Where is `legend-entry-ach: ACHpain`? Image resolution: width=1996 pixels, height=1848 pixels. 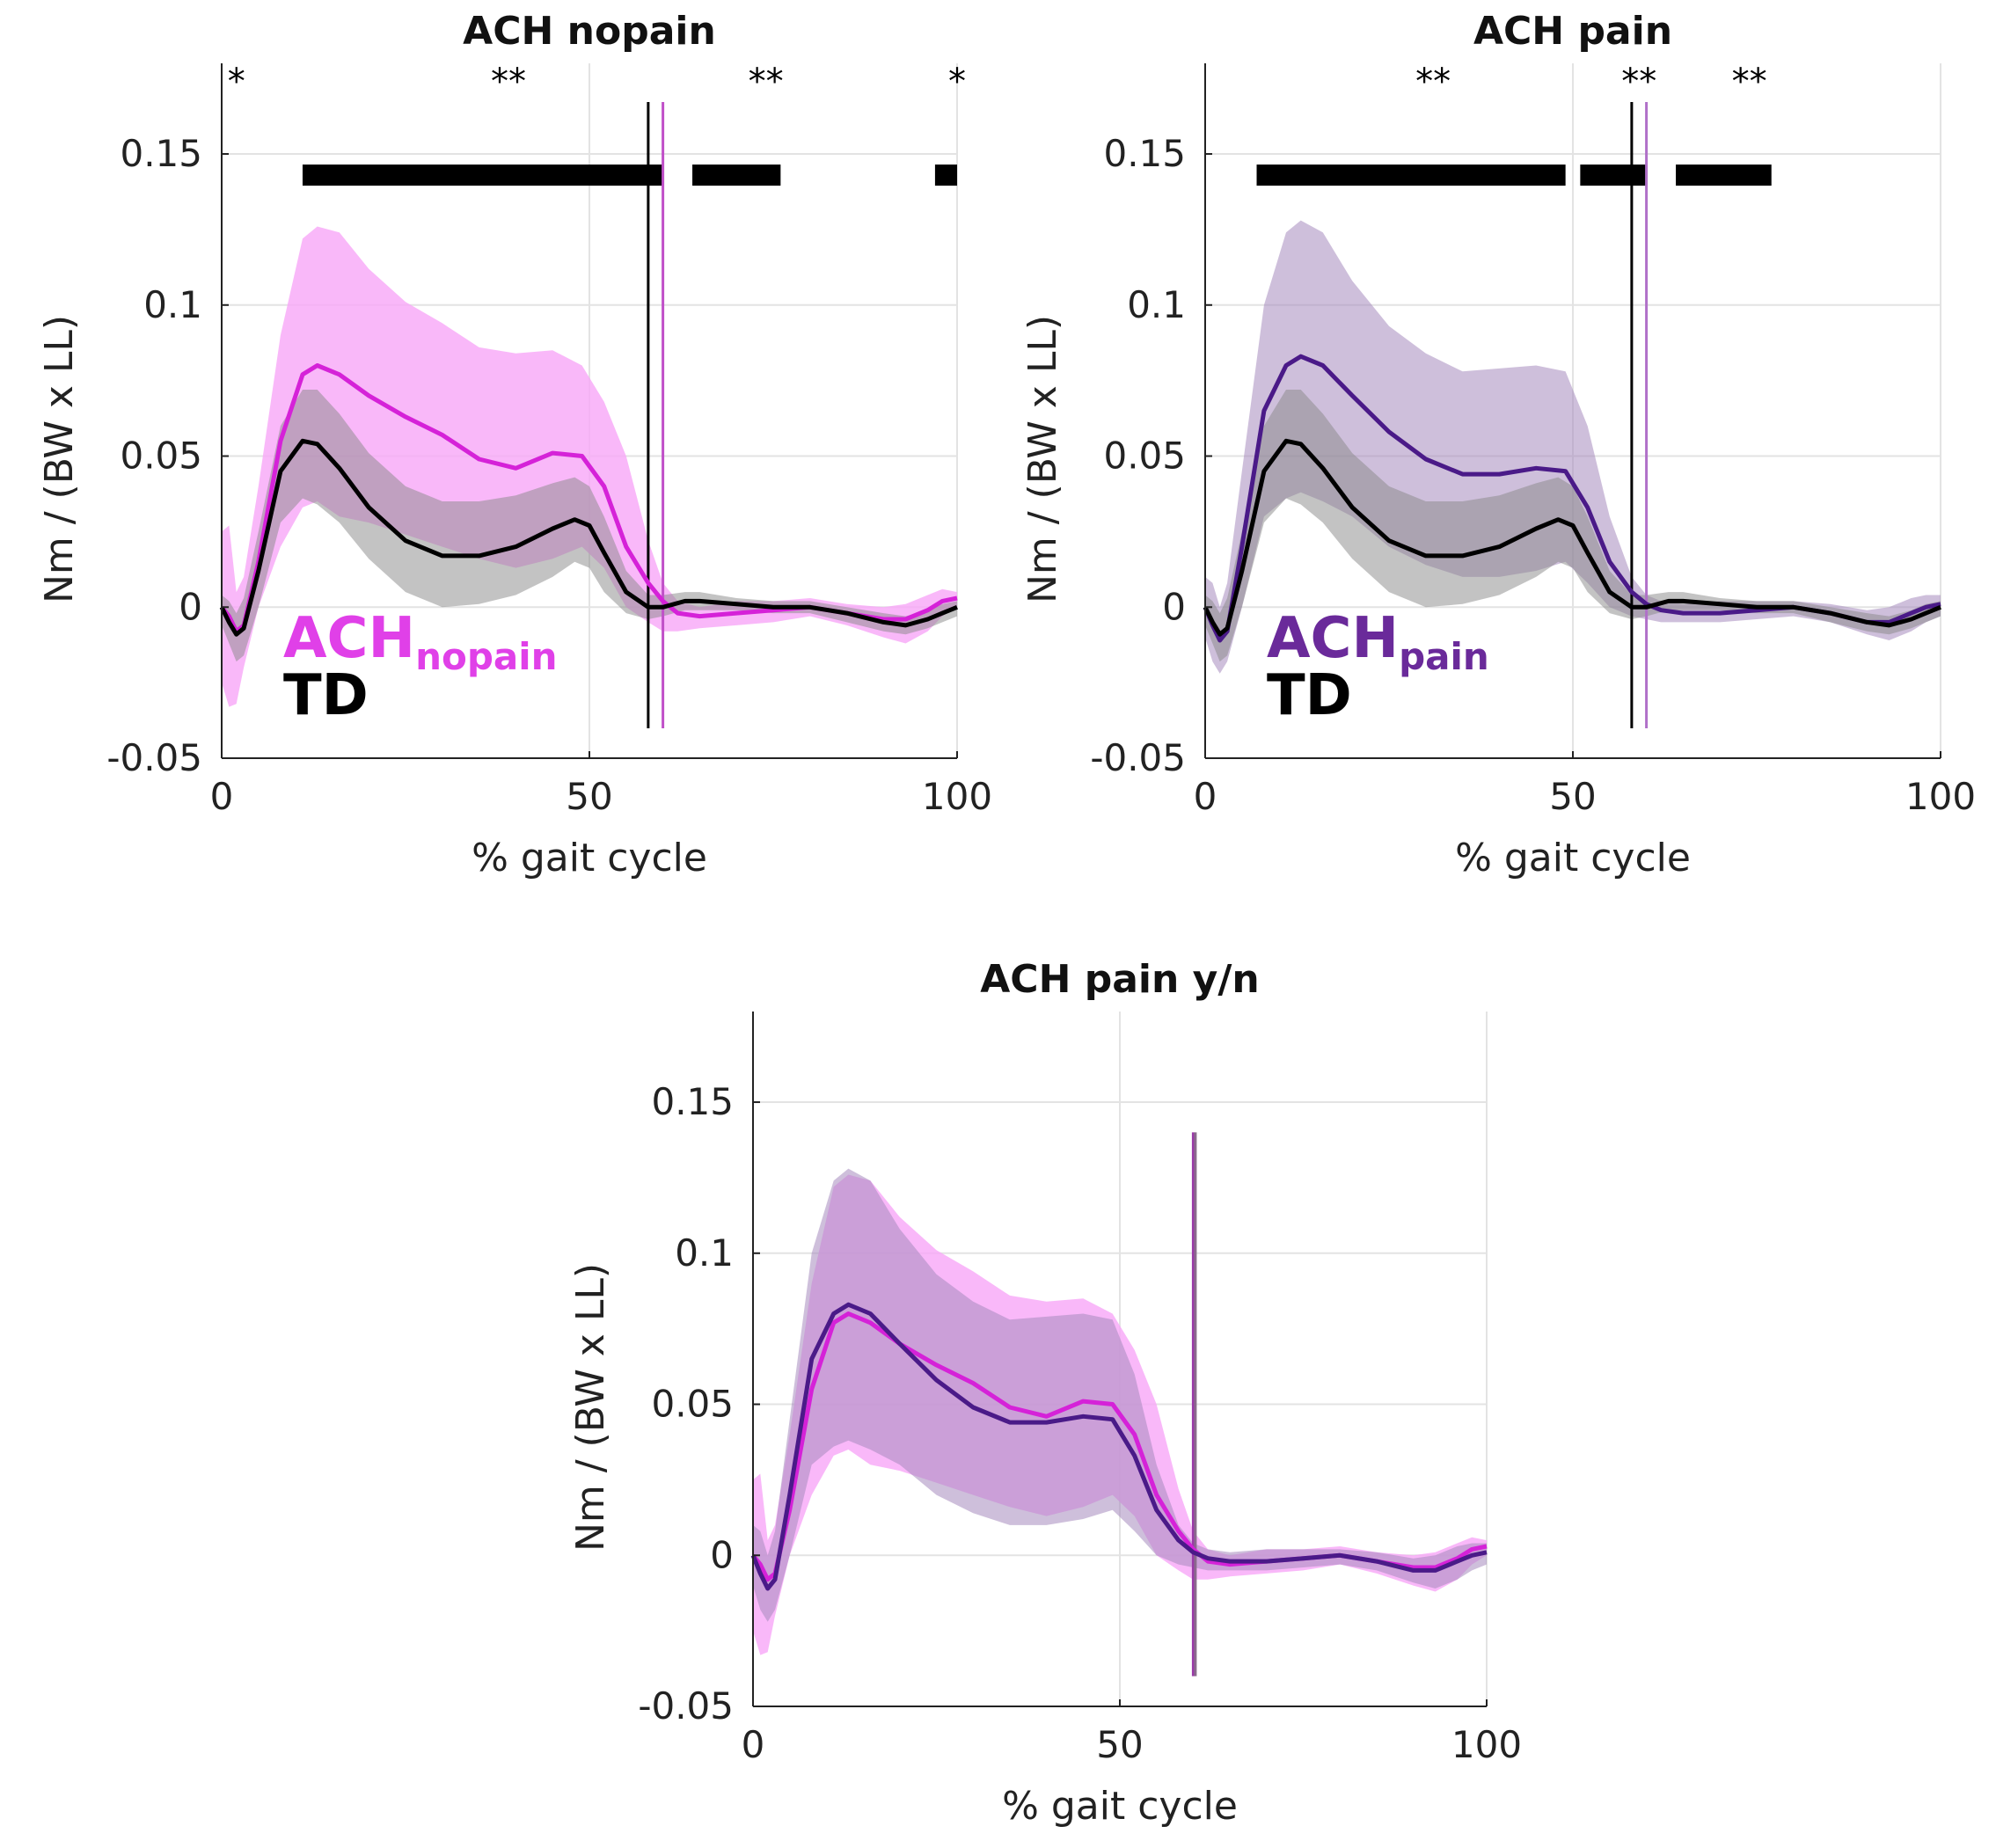 legend-entry-ach: ACHpain is located at coordinates (1378, 642).